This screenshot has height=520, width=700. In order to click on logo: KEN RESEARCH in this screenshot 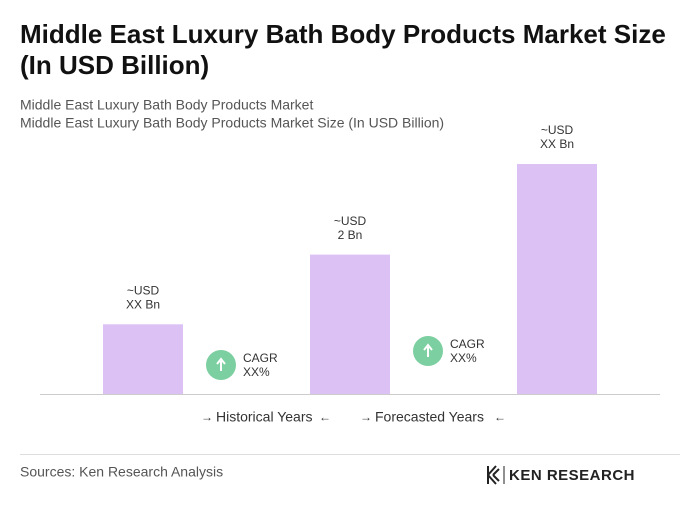, I will do `click(561, 475)`.